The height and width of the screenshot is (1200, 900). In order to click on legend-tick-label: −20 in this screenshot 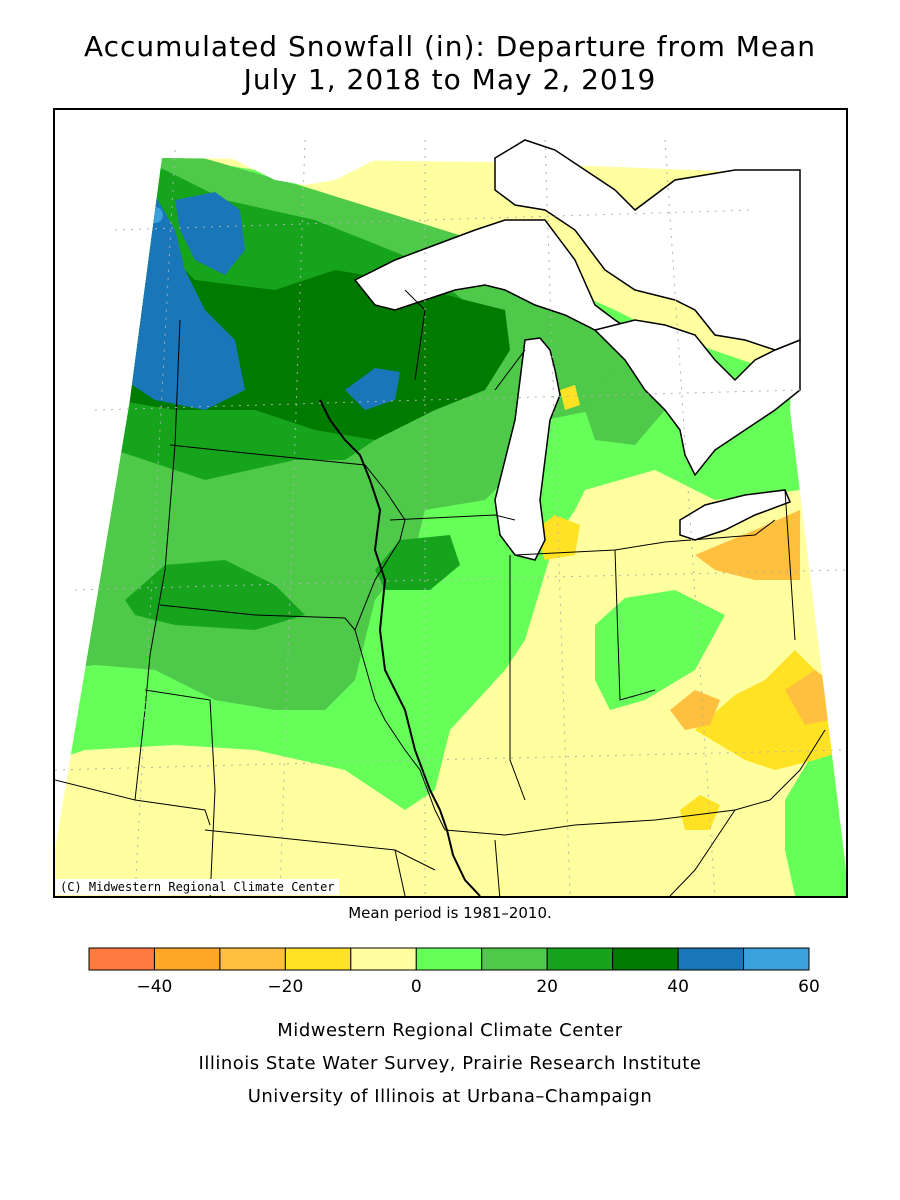, I will do `click(285, 987)`.